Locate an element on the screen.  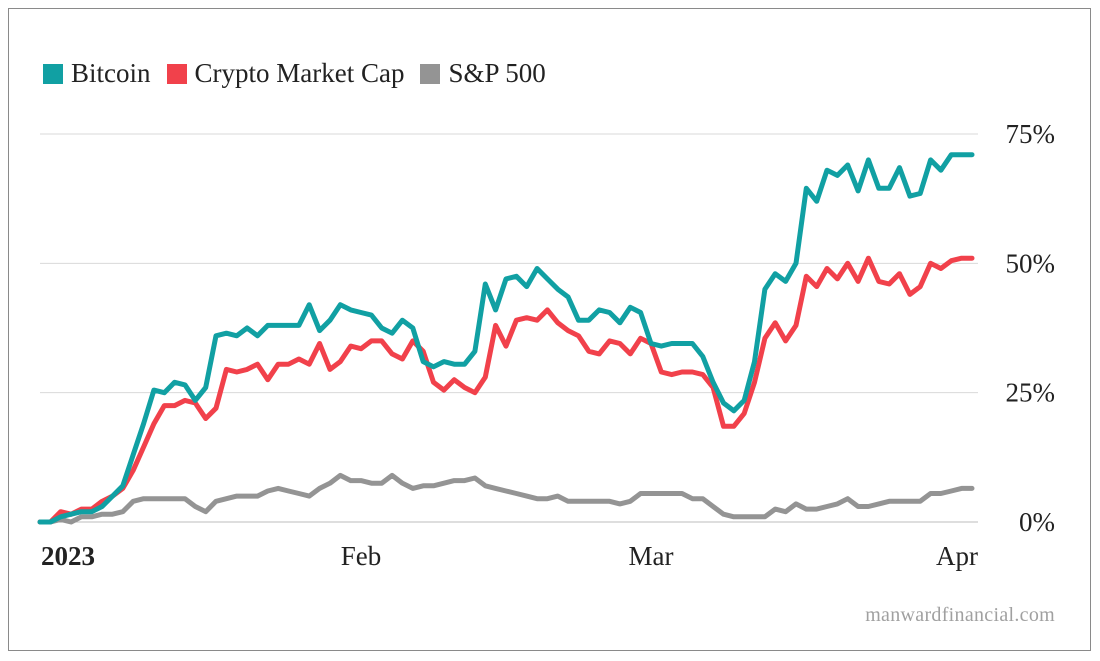
legend-item-bitcoin: Bitcoin is located at coordinates (97, 73).